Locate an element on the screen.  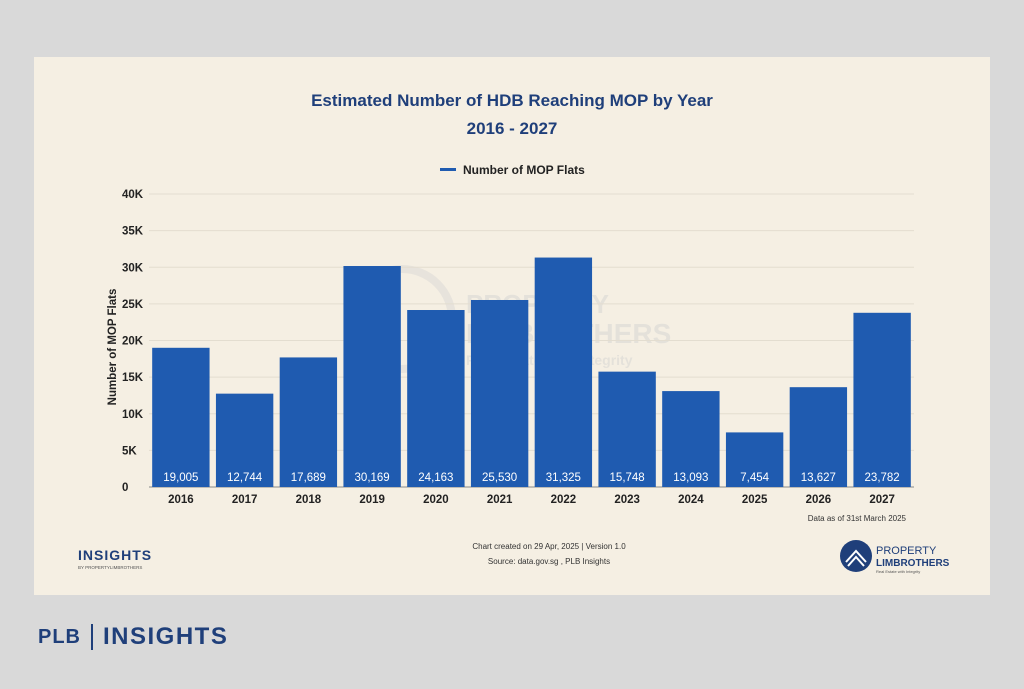
bar-2024 is located at coordinates (691, 439).